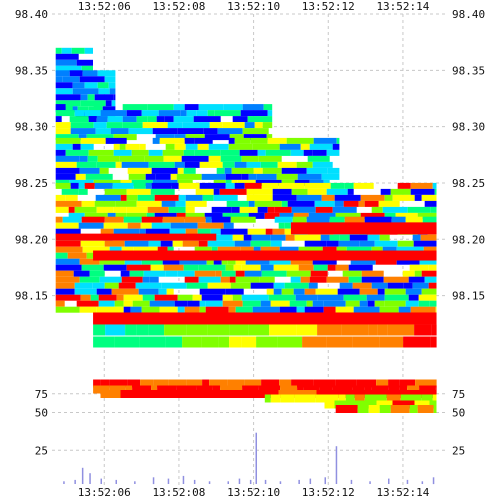 This screenshot has height=504, width=500. Describe the element at coordinates (468, 127) in the screenshot. I see `y-tick-label-right: 98.30` at that location.